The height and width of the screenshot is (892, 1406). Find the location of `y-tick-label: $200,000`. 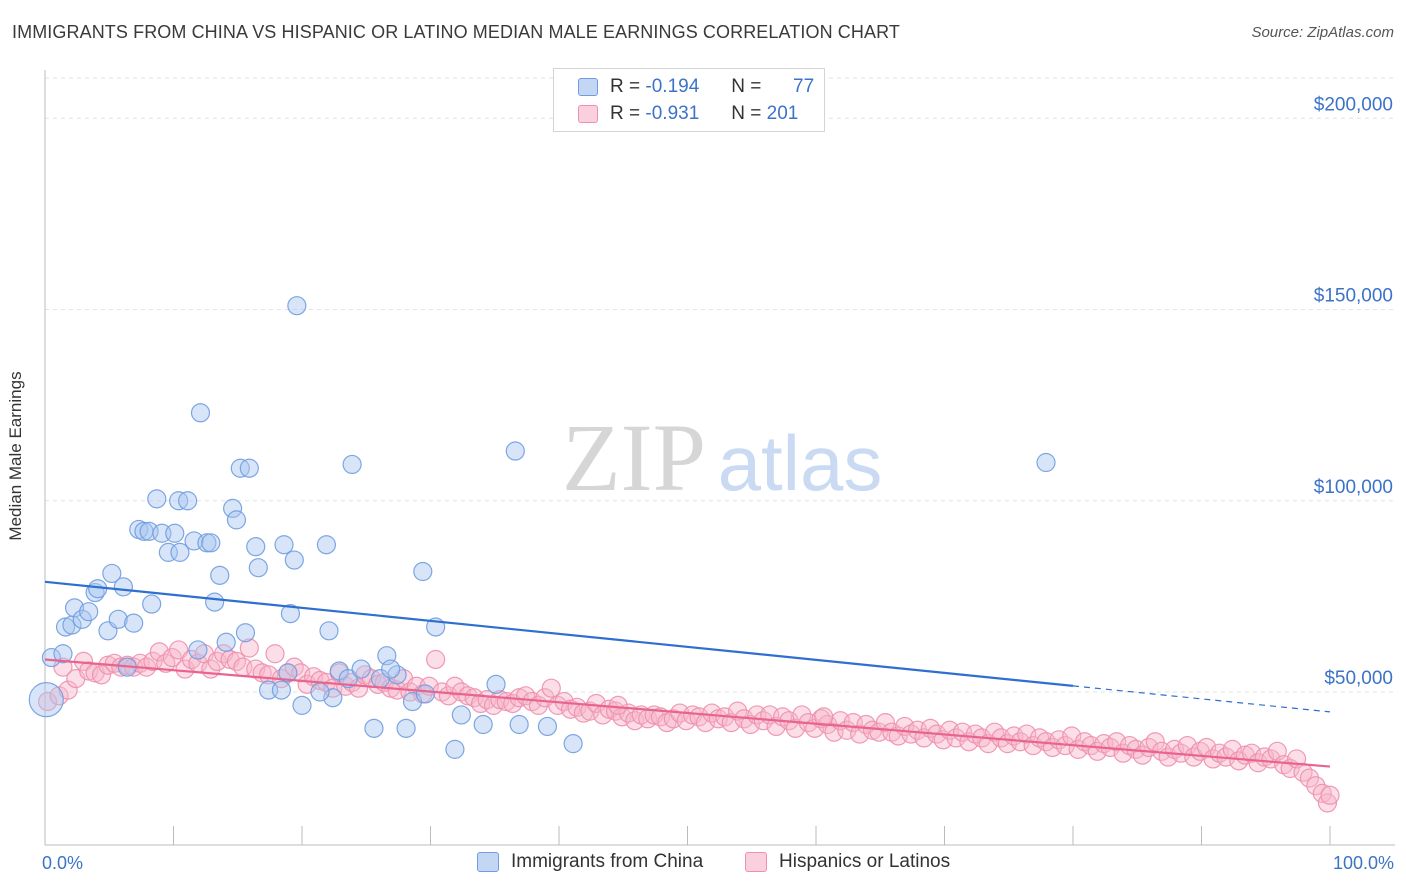

y-tick-label: $200,000 is located at coordinates (1353, 104).